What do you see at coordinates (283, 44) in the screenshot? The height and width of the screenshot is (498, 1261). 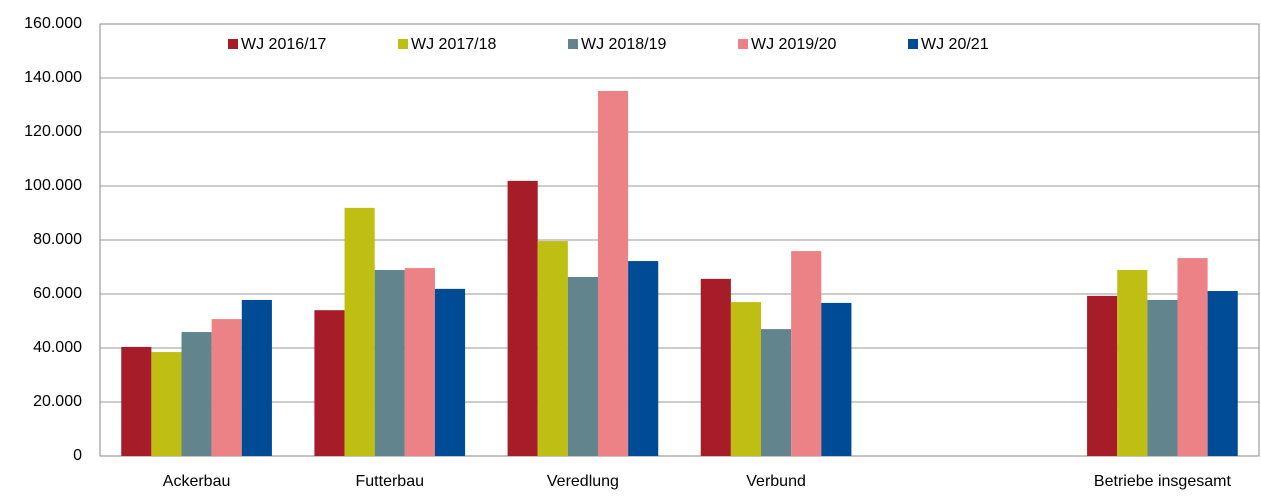 I see `legend-label: WJ 2016/17` at bounding box center [283, 44].